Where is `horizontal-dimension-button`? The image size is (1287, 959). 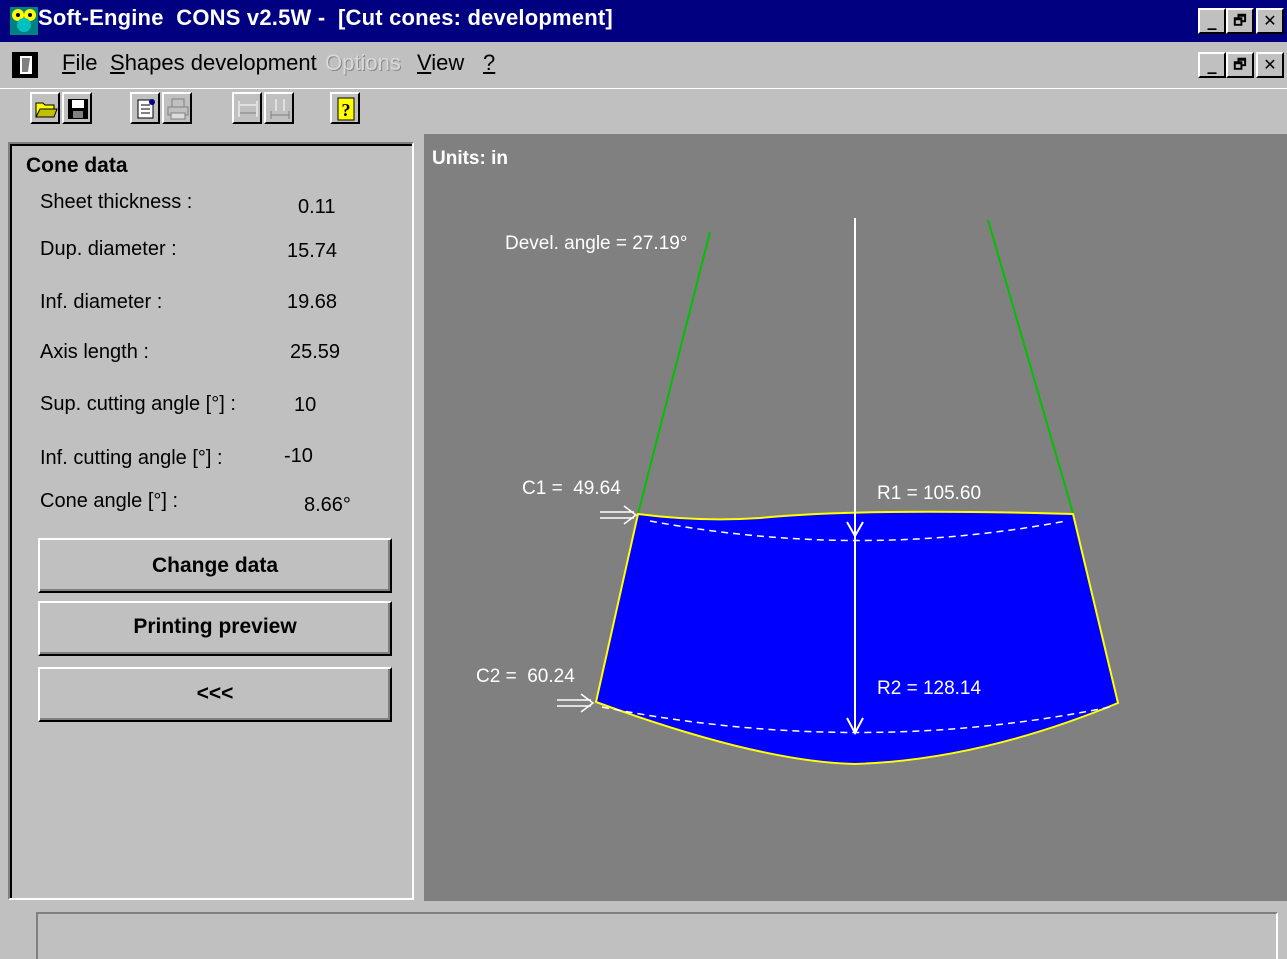 horizontal-dimension-button is located at coordinates (247, 108).